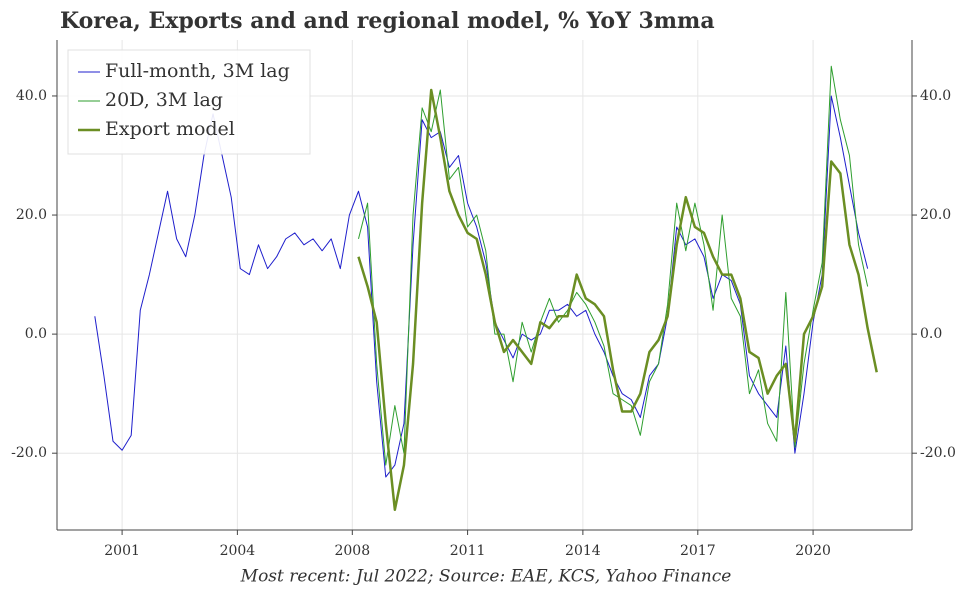  Describe the element at coordinates (36, 334) in the screenshot. I see `y-tick-label: 0.0` at that location.